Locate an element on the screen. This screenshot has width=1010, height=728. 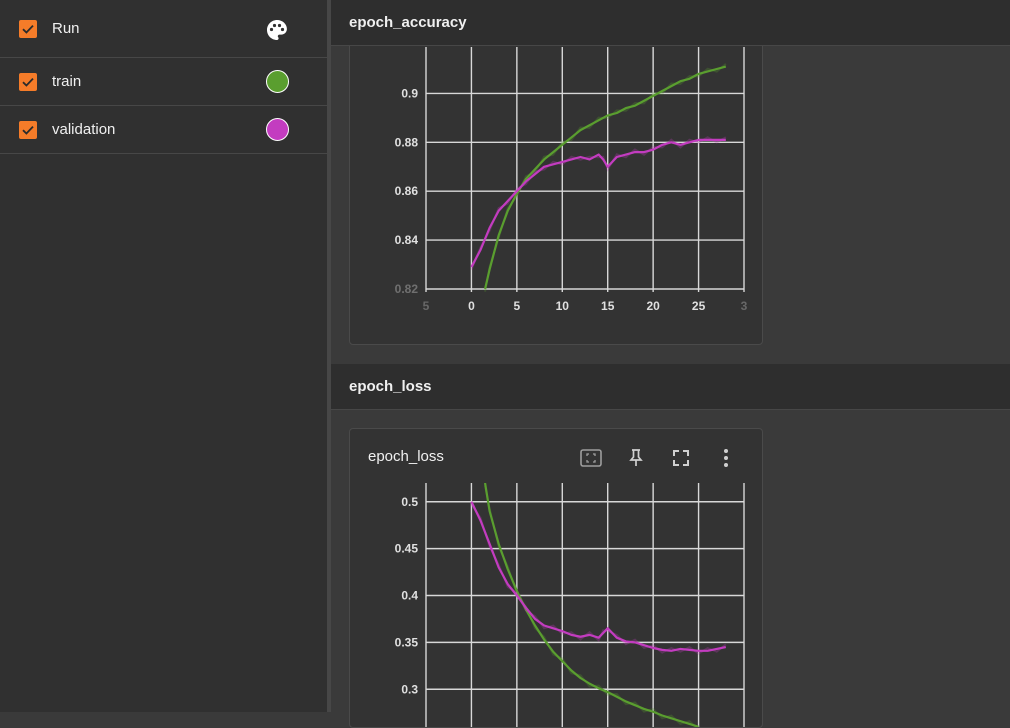
run-label-validation: validation is located at coordinates (84, 129).